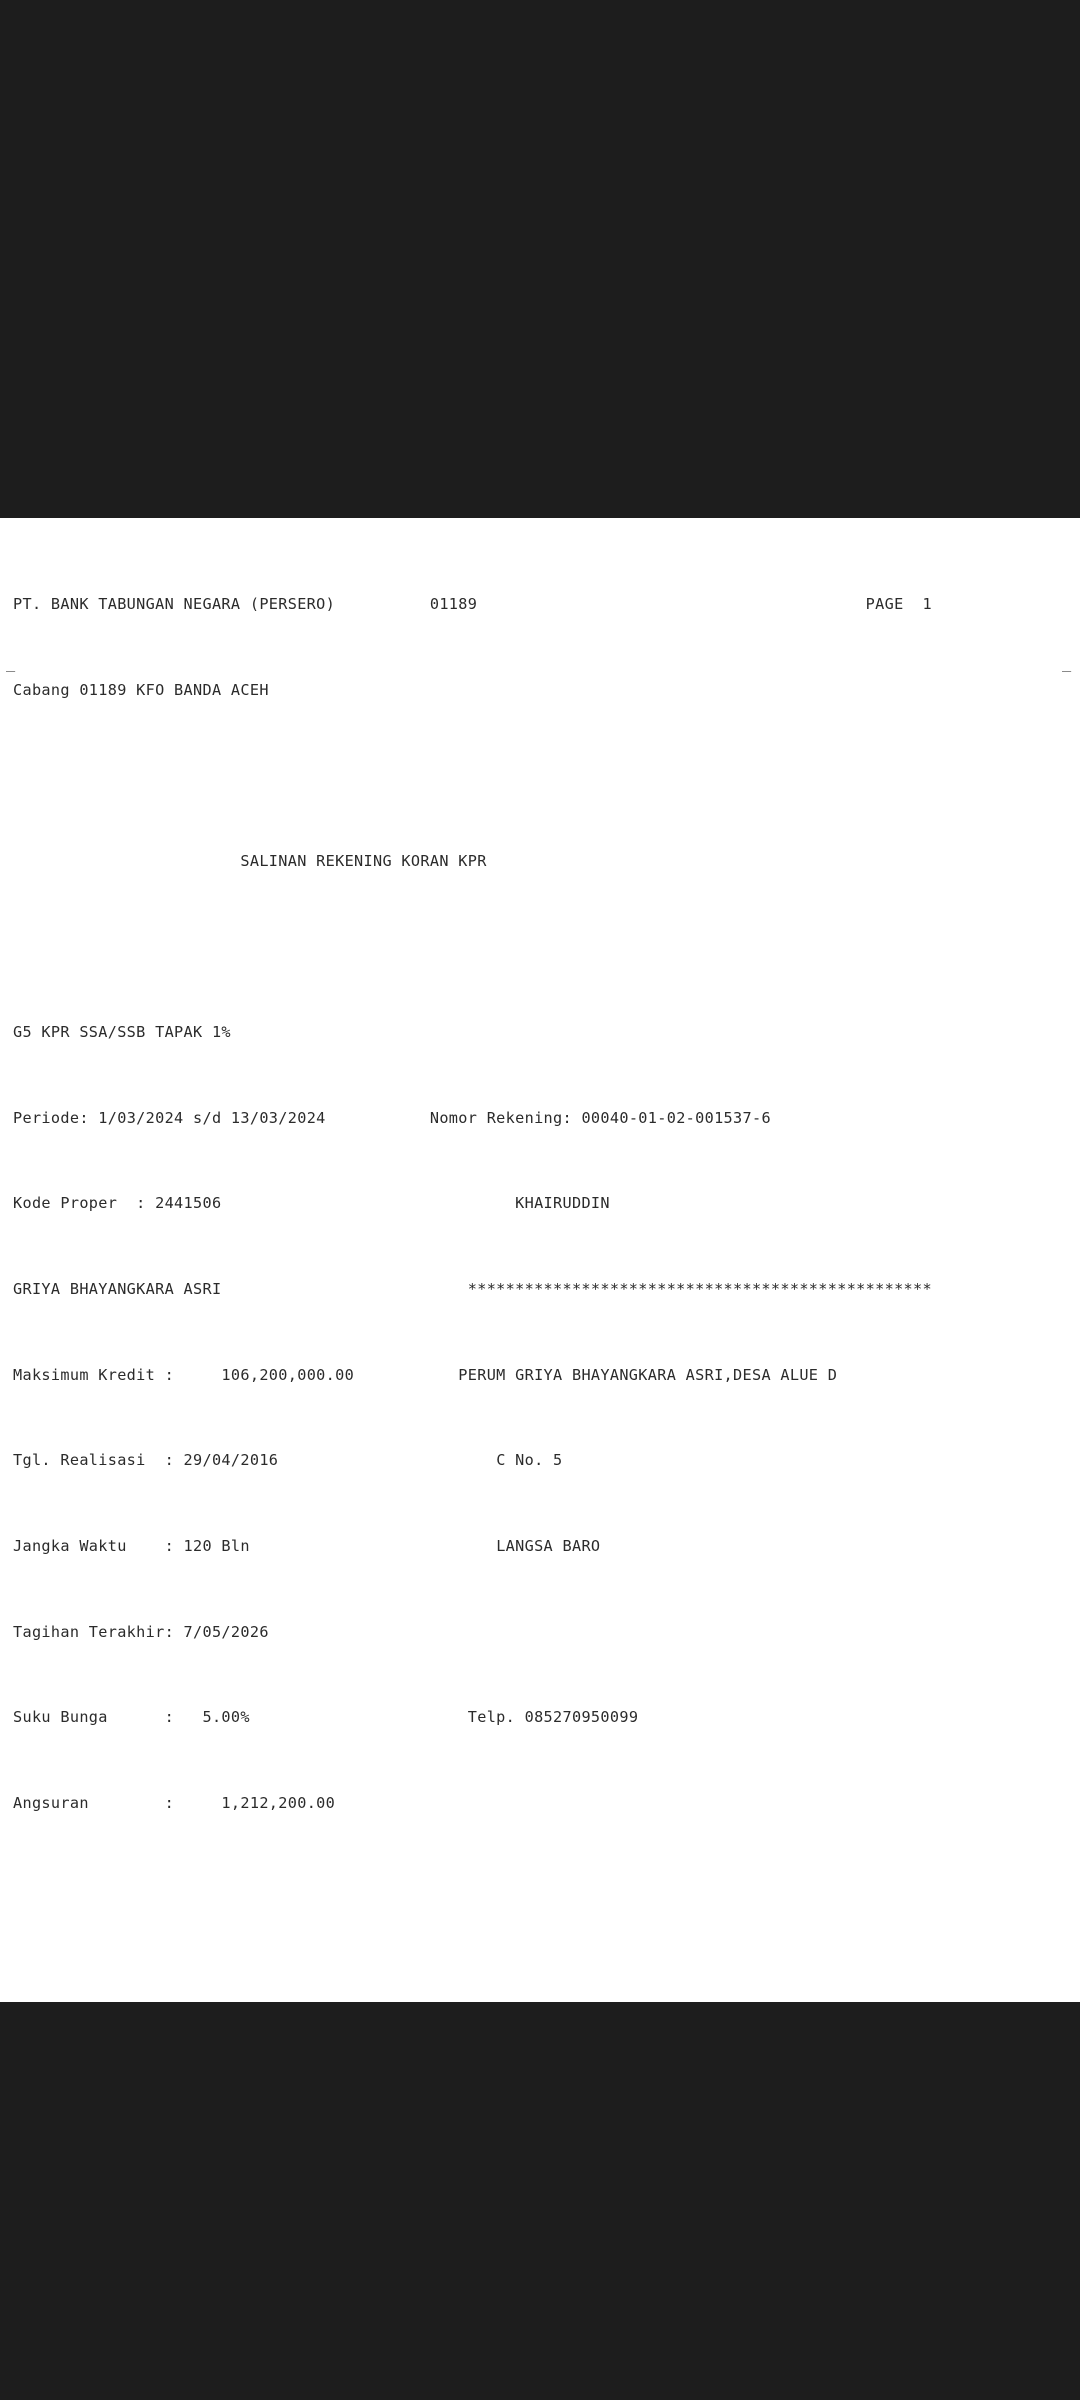 This screenshot has width=1080, height=2400. I want to click on project-name: GRIYA BHAYANGKARA ASRI, so click(117, 1289).